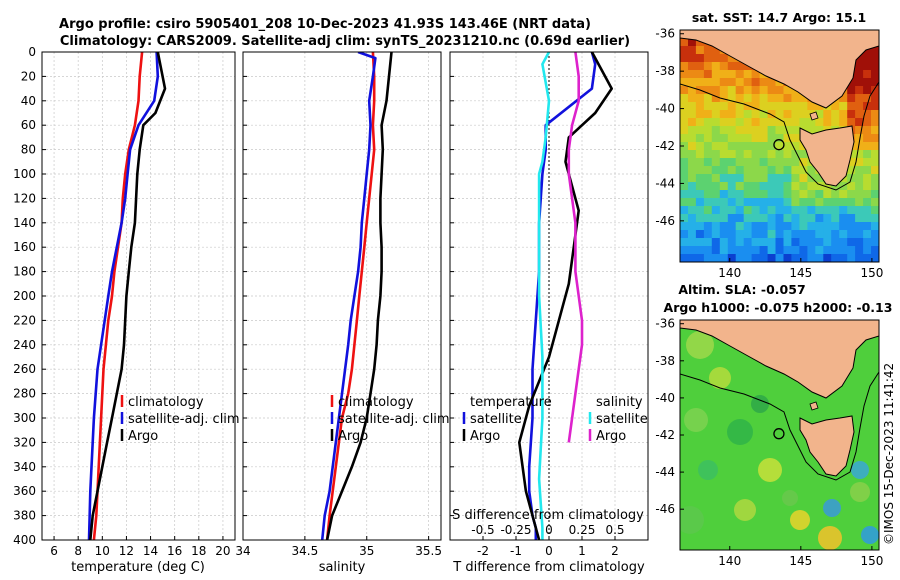  Describe the element at coordinates (496, 419) in the screenshot. I see `legend-t-satellite-label: satellite` at that location.